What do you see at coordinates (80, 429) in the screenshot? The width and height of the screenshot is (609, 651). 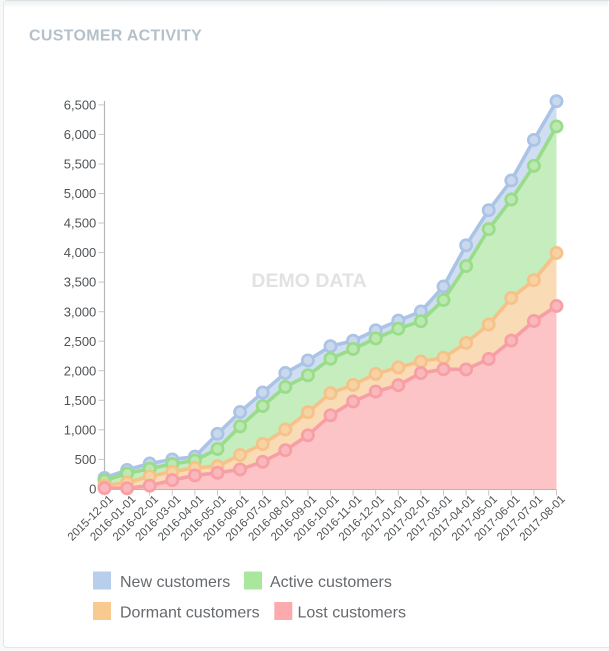 I see `svg-text: 1,000` at bounding box center [80, 429].